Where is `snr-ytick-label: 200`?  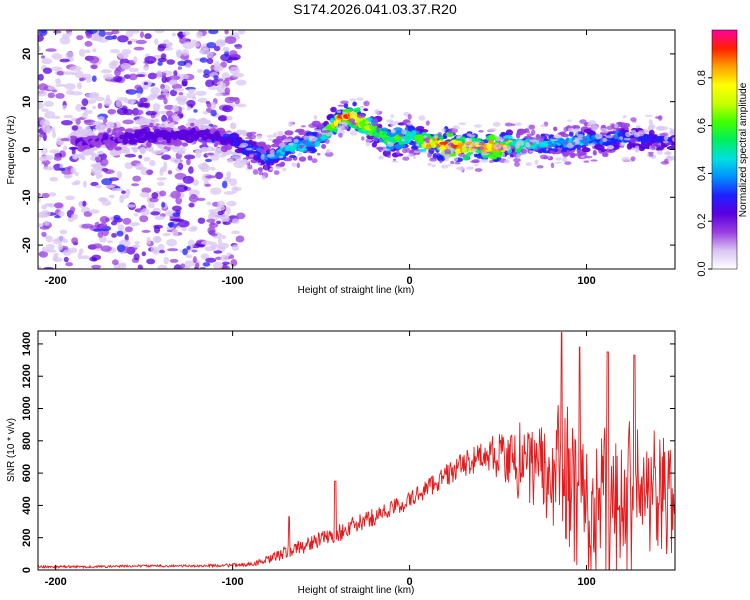 snr-ytick-label: 200 is located at coordinates (27, 538).